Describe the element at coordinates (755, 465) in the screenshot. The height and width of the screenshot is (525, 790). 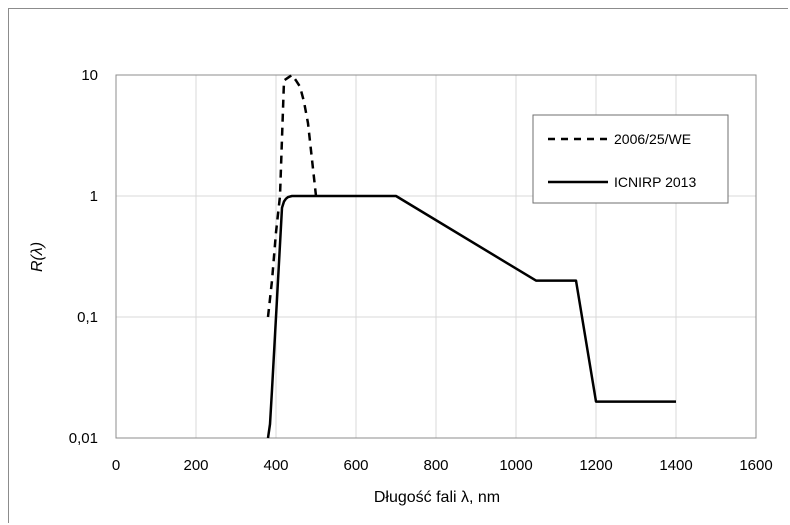
I see `x-tick-label: 1600` at that location.